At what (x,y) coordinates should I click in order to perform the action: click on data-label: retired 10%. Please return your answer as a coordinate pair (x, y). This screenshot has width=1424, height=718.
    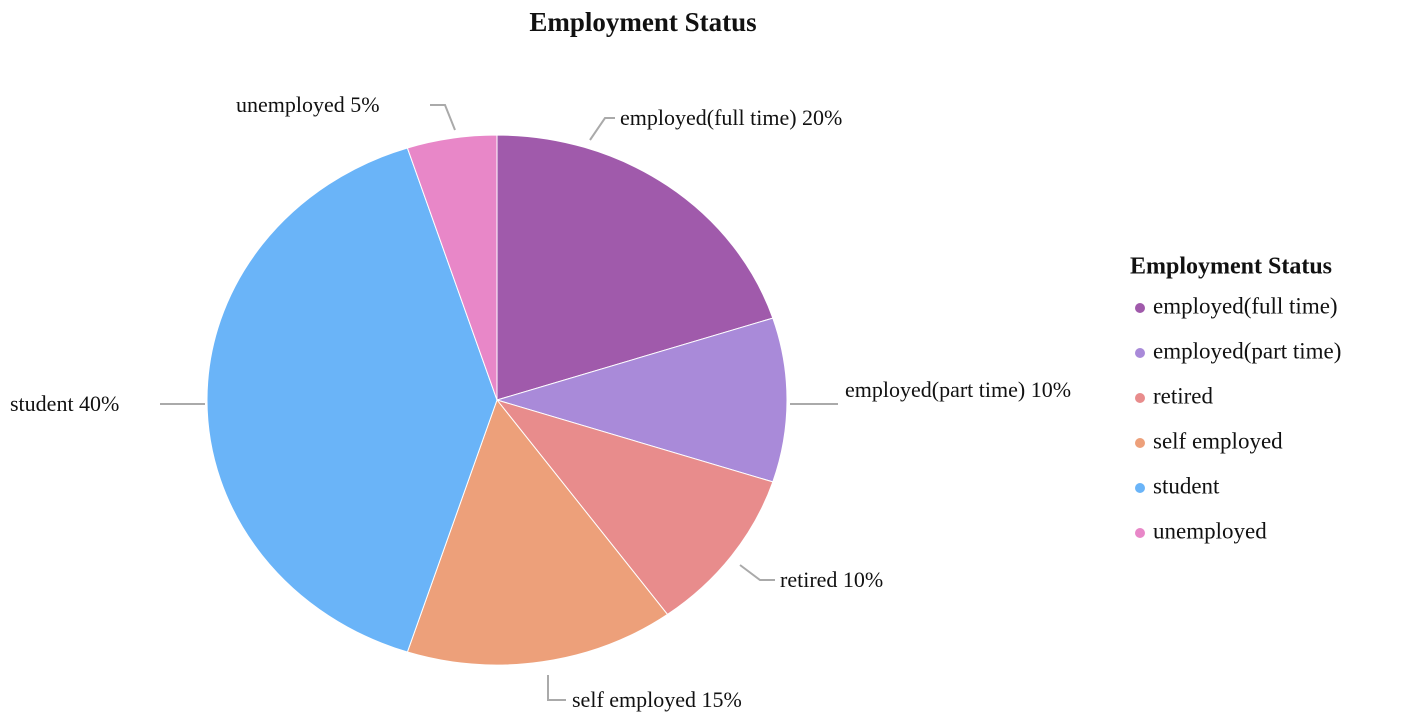
    Looking at the image, I should click on (832, 579).